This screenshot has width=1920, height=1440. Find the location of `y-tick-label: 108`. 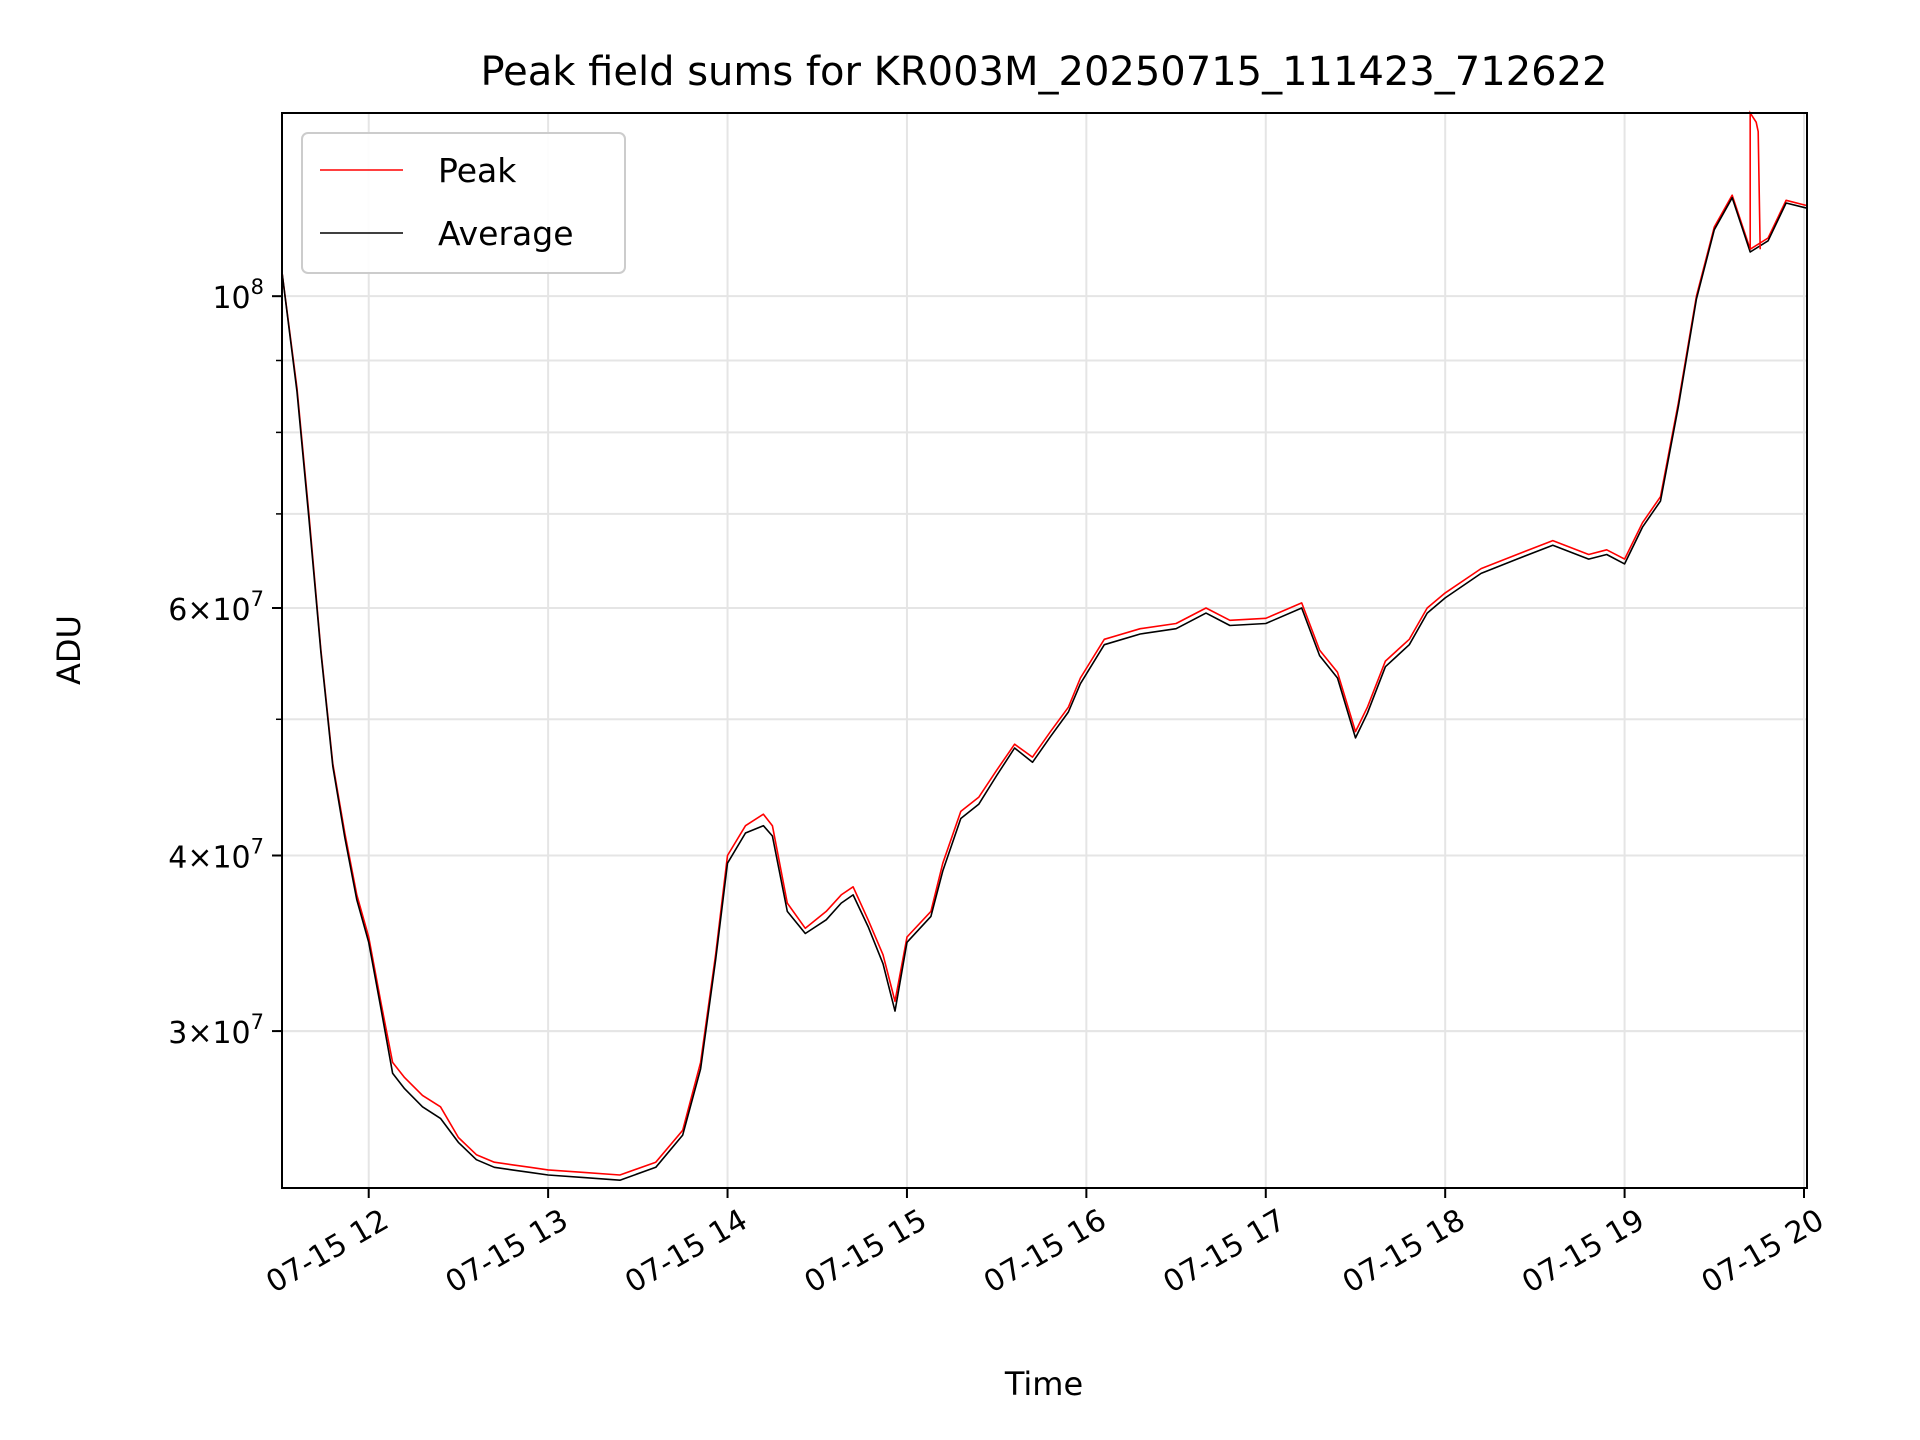

y-tick-label: 108 is located at coordinates (238, 295).